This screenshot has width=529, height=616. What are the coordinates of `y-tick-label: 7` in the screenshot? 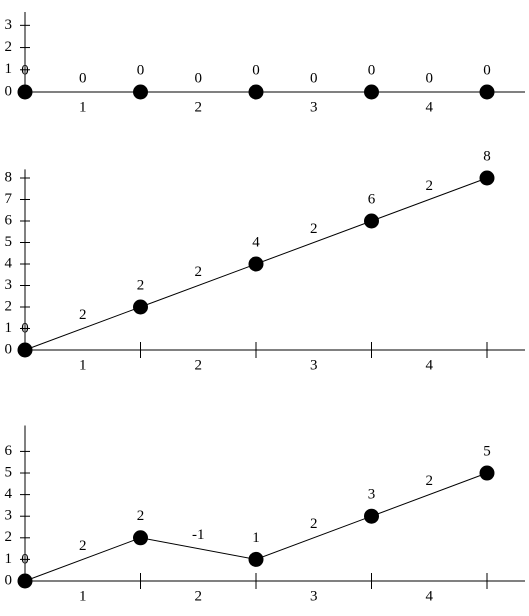 It's located at (9, 199).